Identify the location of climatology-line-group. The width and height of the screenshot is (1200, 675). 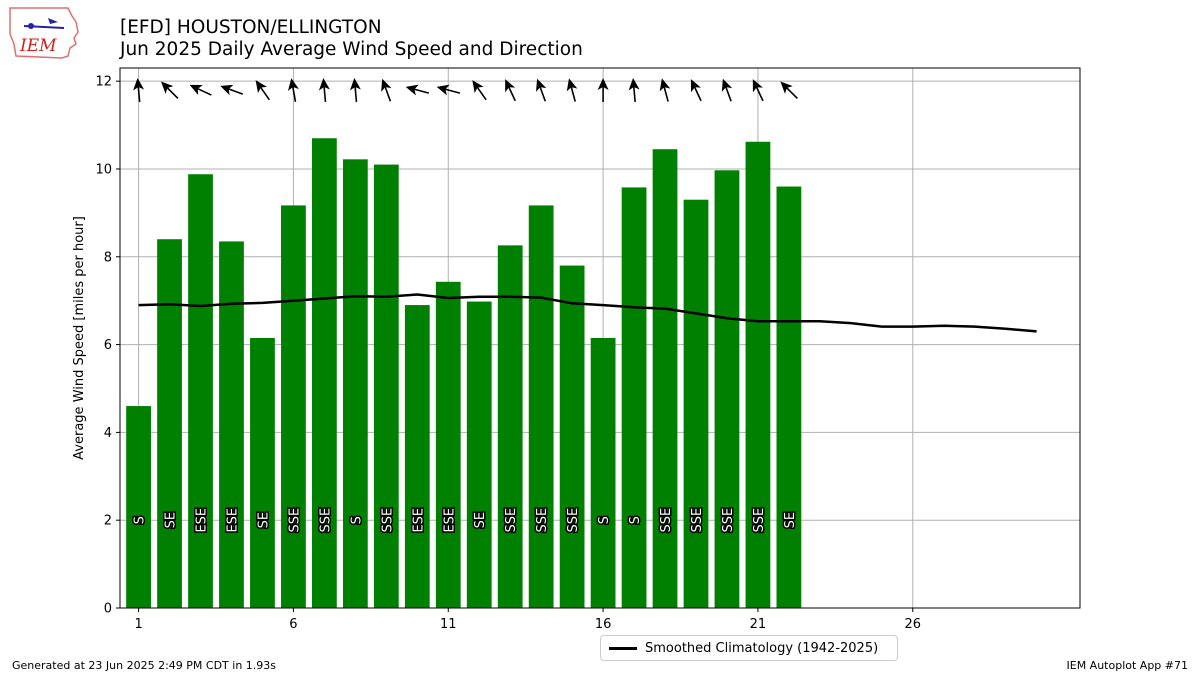
(587, 313).